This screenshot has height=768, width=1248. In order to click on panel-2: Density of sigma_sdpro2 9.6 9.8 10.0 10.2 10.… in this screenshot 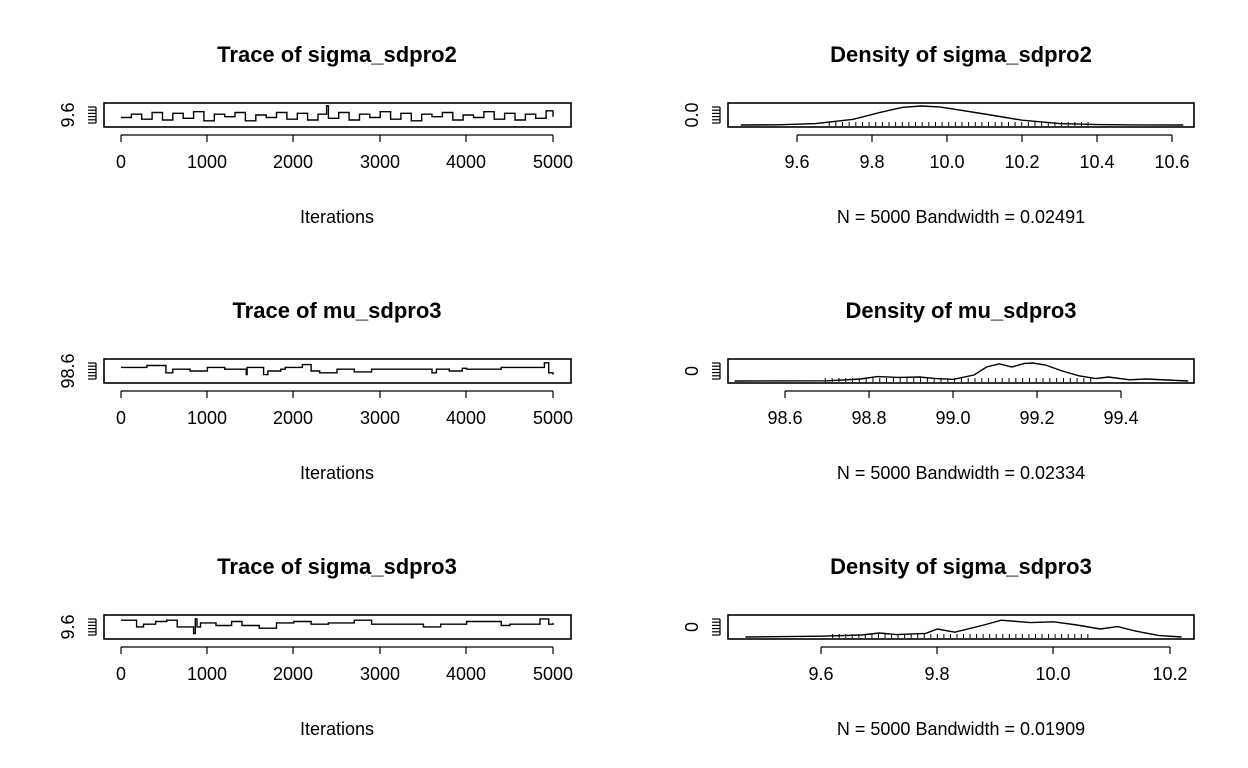, I will do `click(938, 134)`.